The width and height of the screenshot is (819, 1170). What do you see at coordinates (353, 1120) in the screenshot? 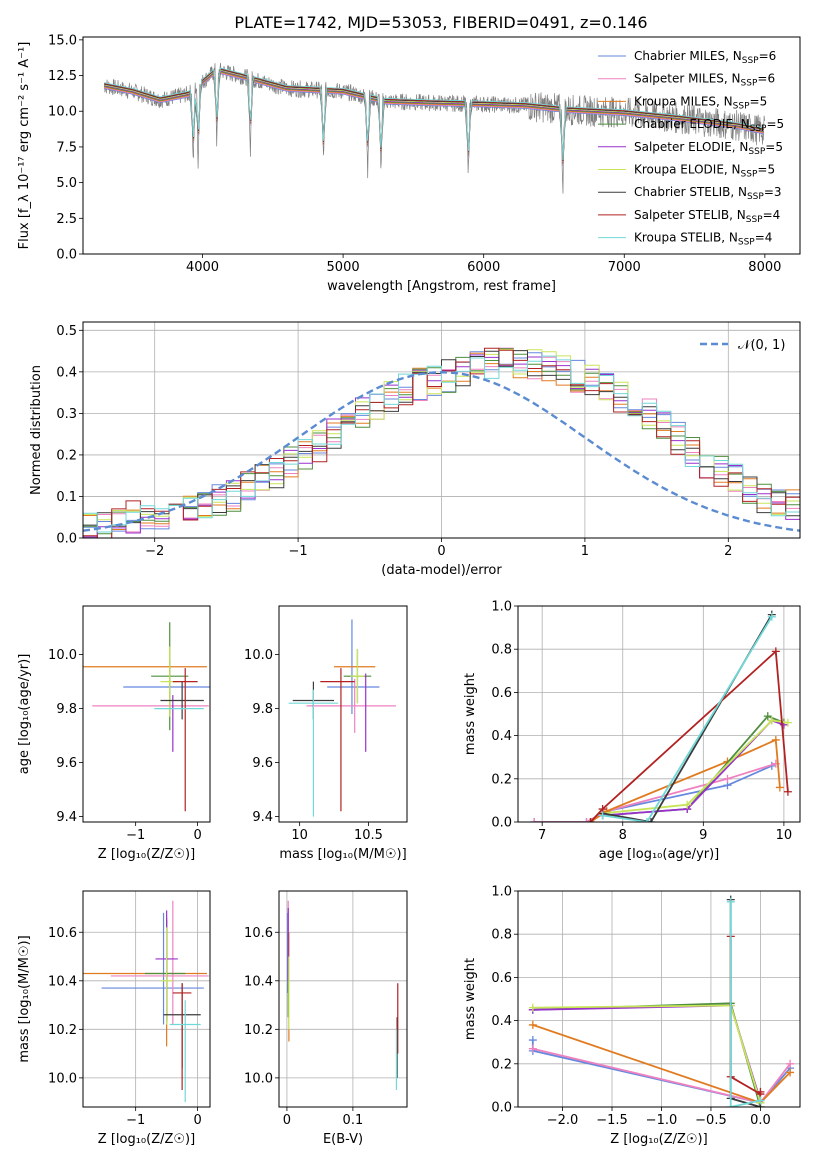
I see `x-tick-label: 0.1` at bounding box center [353, 1120].